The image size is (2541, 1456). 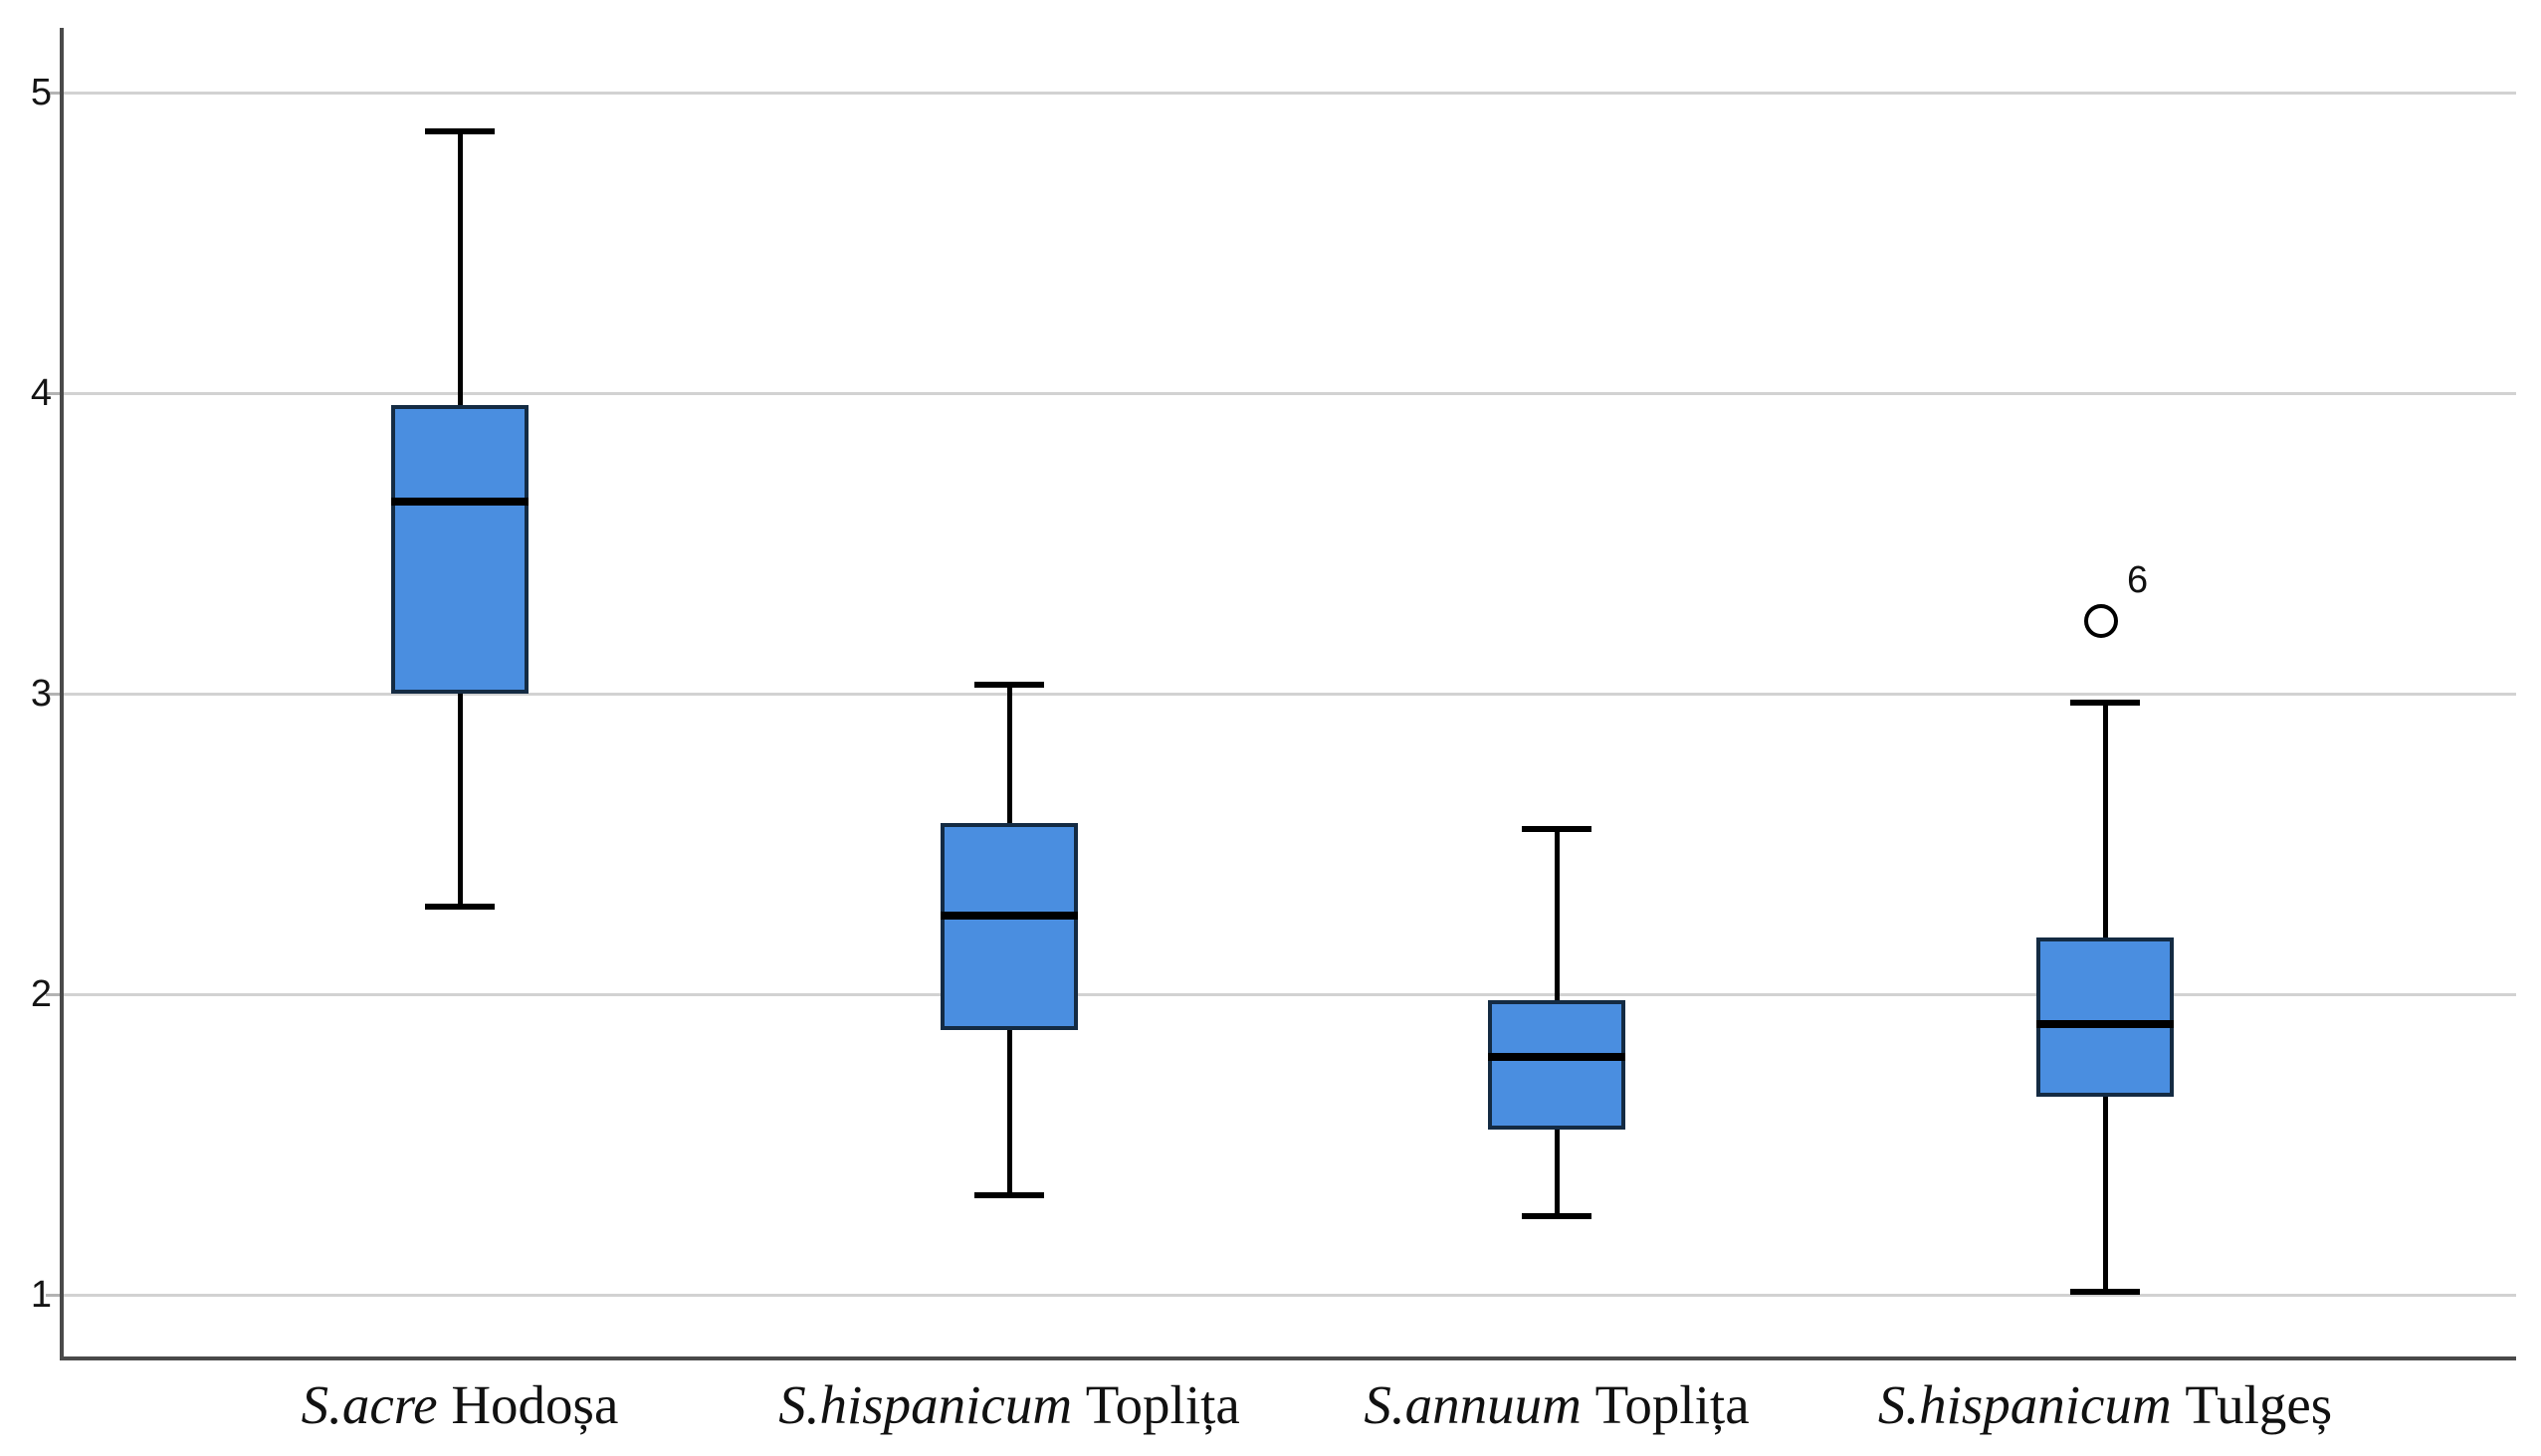 What do you see at coordinates (41, 994) in the screenshot?
I see `y-tick-label: 2` at bounding box center [41, 994].